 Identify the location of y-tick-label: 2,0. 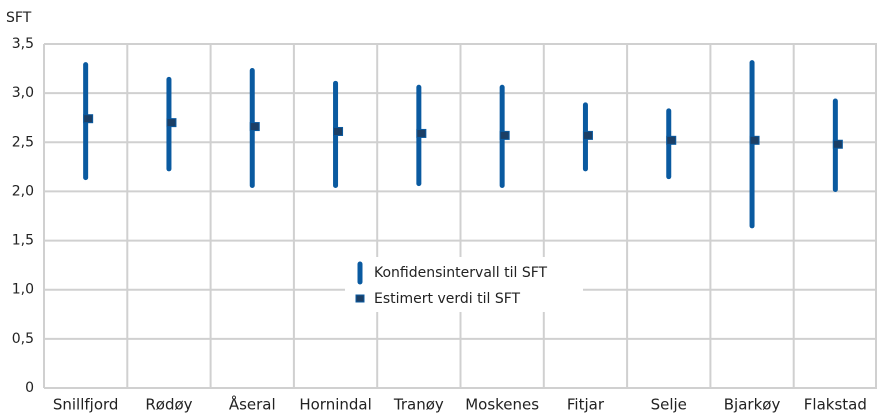
(23, 191).